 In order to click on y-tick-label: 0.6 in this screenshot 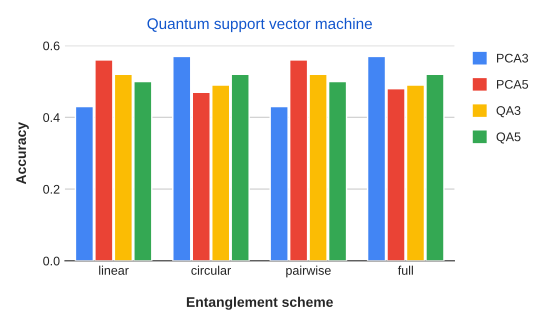, I will do `click(51, 45)`.